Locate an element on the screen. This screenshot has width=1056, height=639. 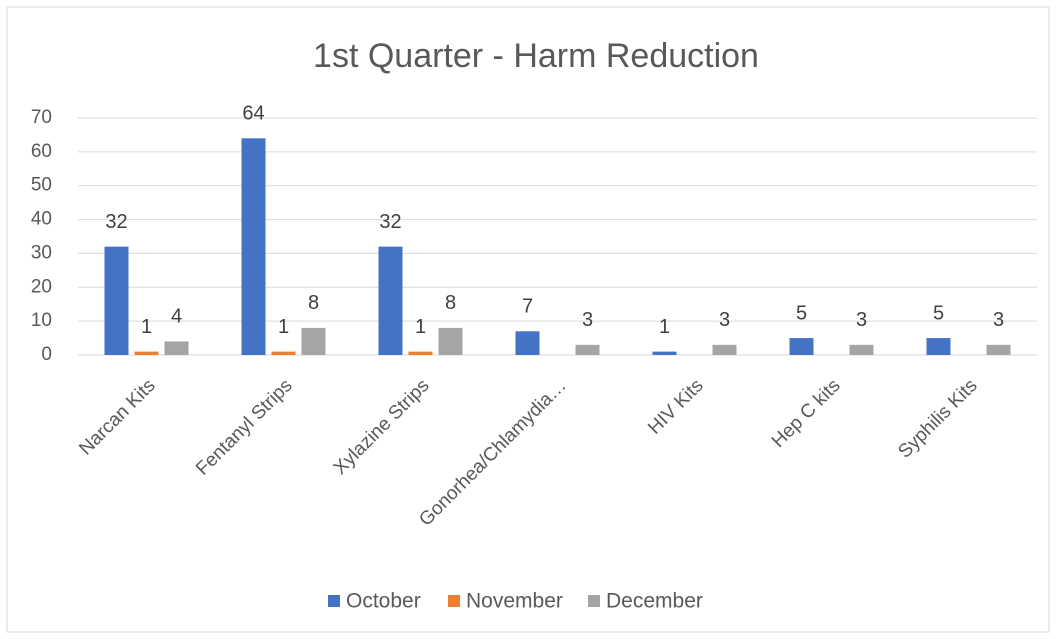
legend-label: December is located at coordinates (654, 601).